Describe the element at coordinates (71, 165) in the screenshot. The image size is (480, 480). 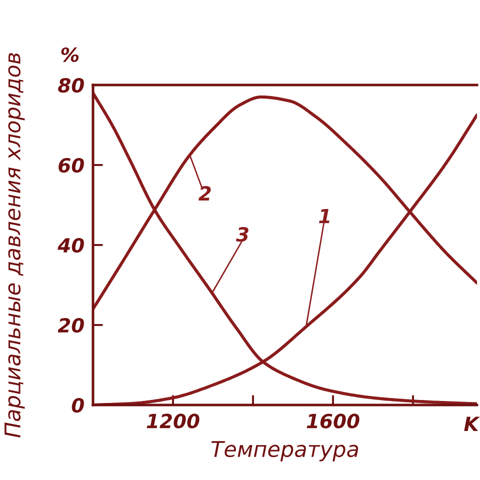
I see `y-tick-label: 60` at that location.